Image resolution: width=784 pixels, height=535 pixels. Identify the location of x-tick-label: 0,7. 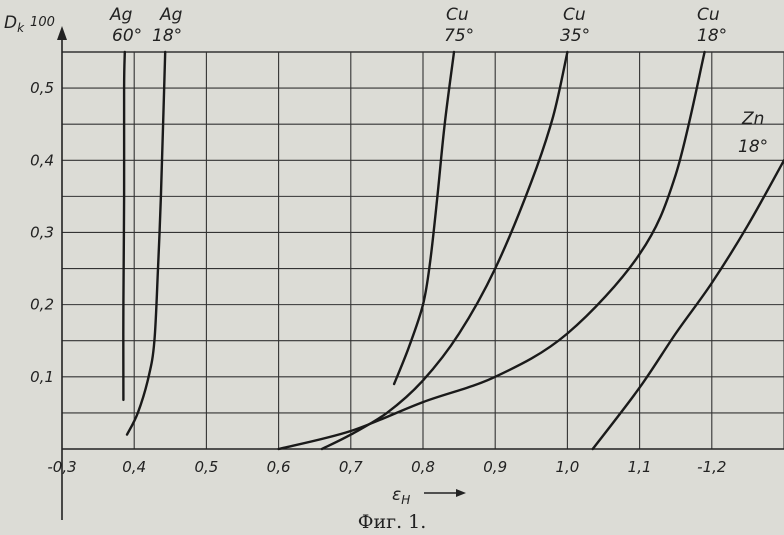
(351, 467).